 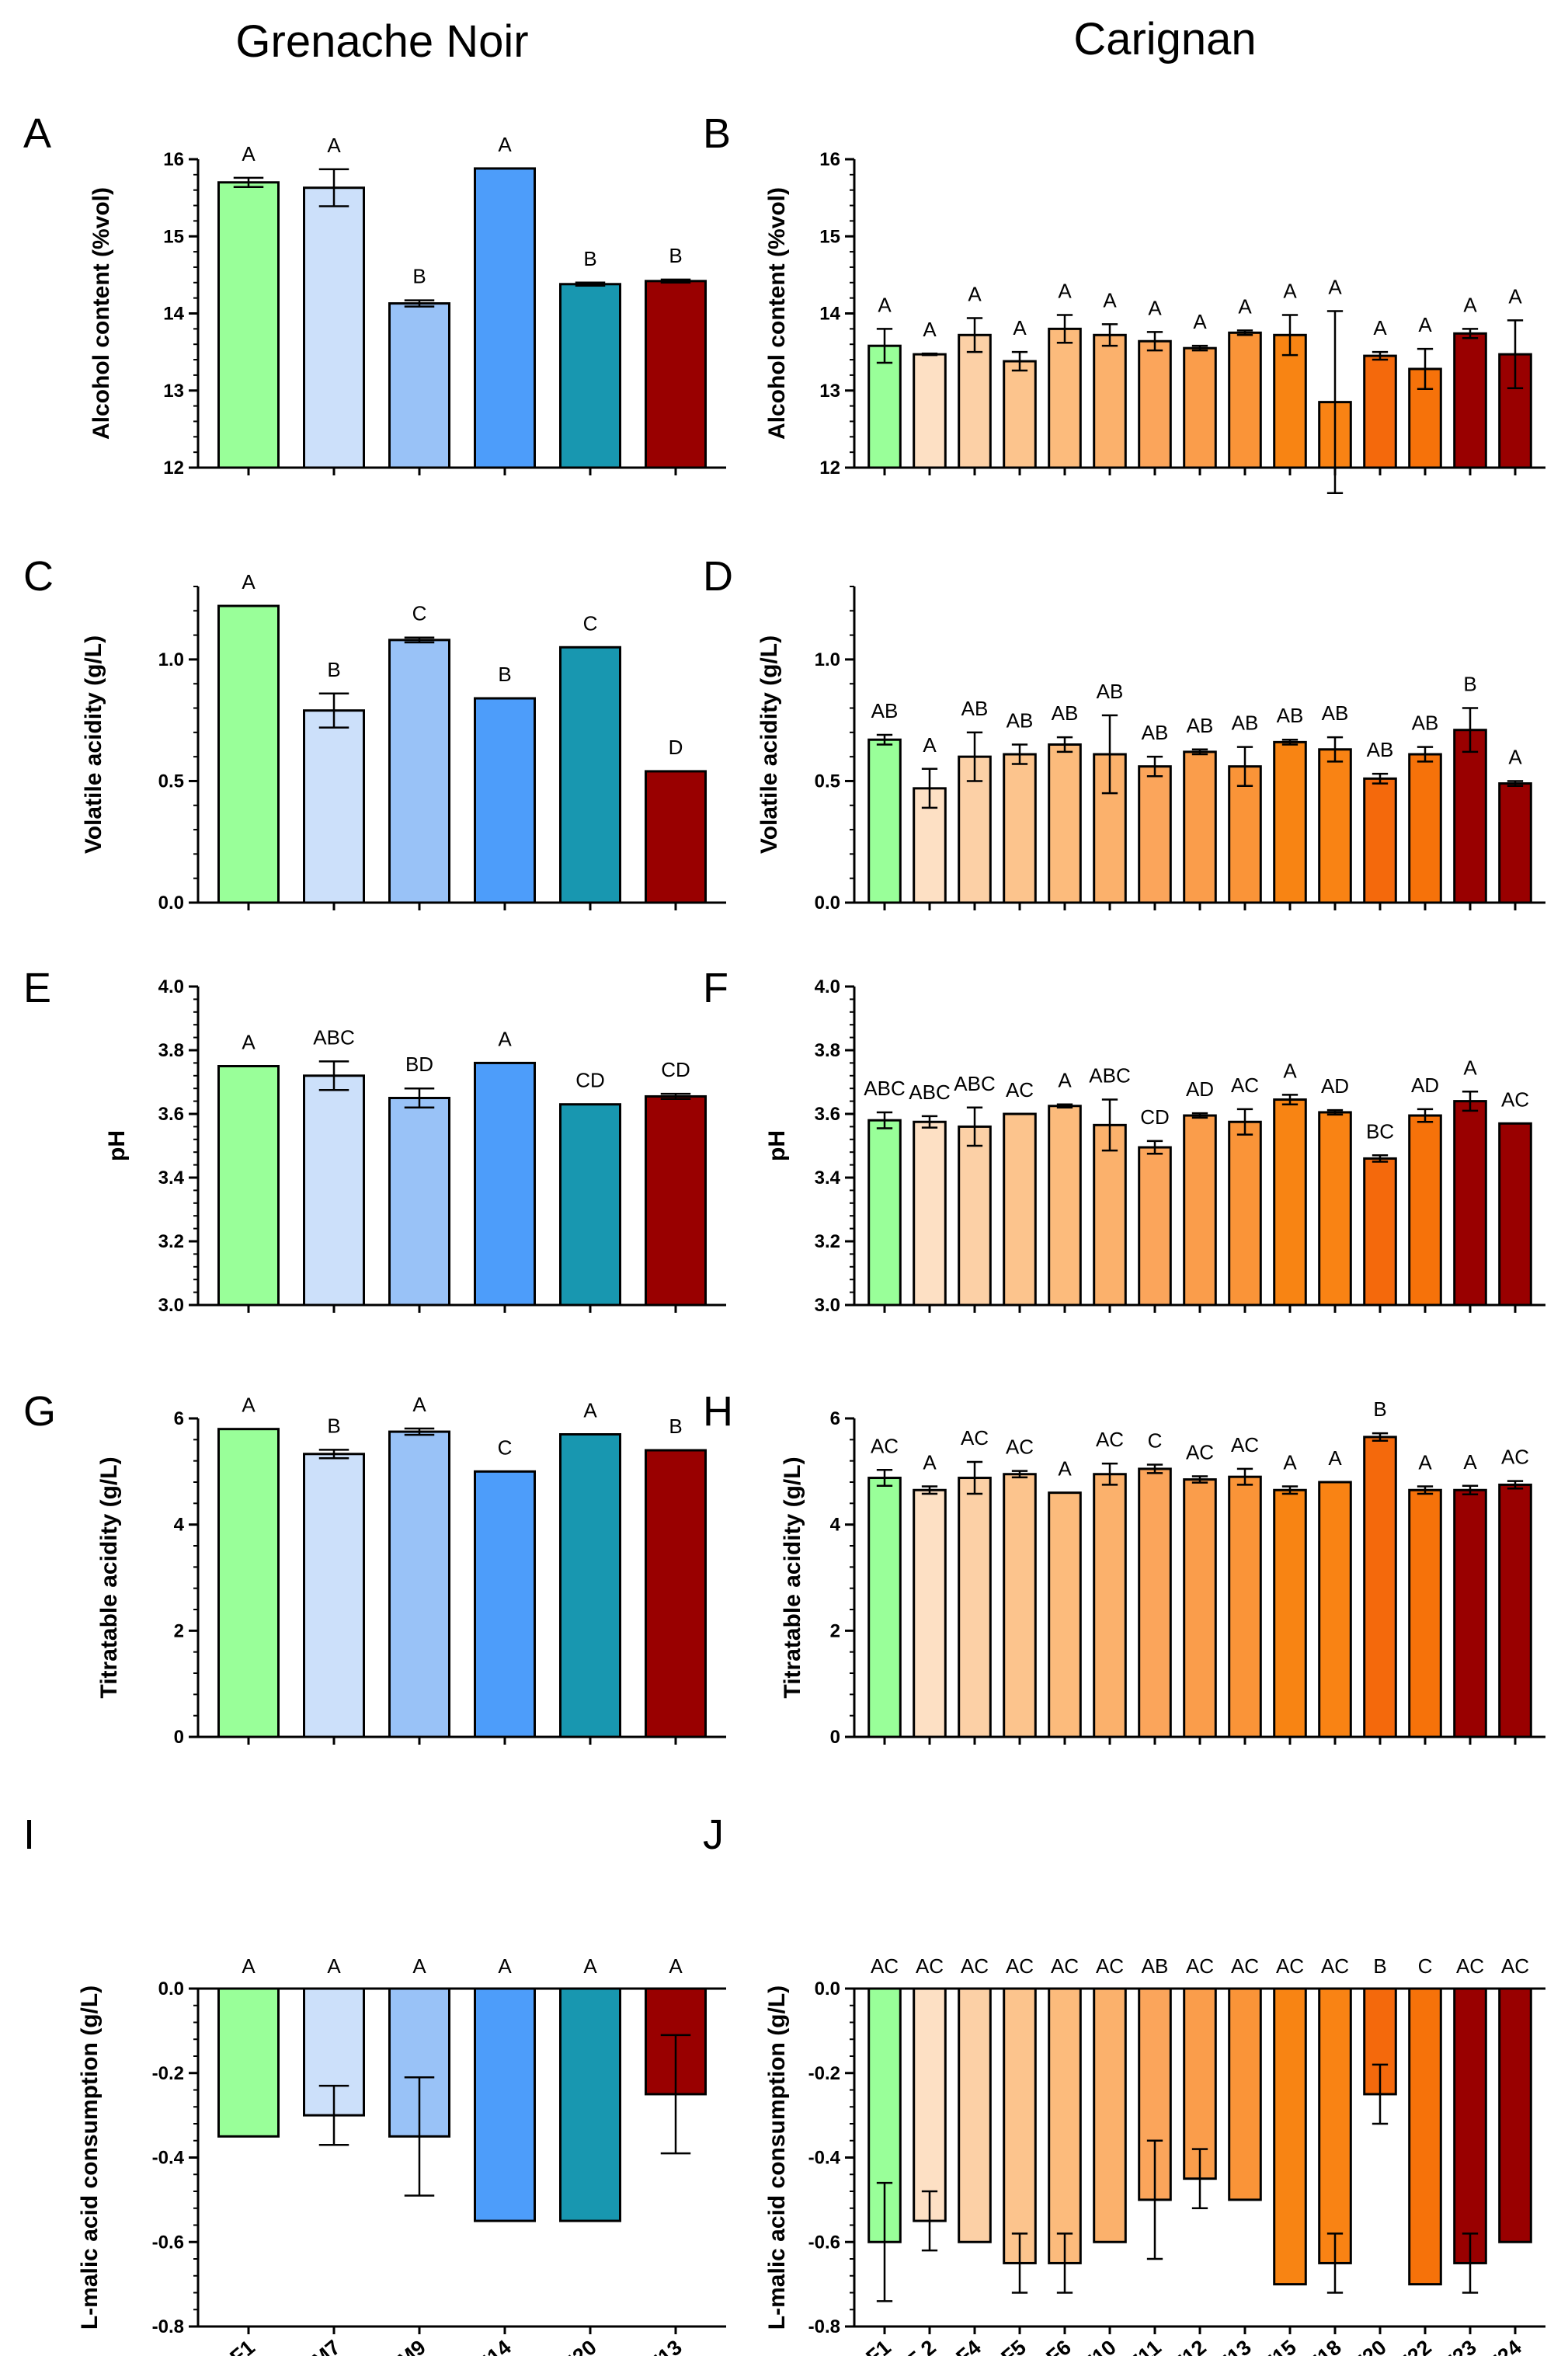 What do you see at coordinates (714, 1834) in the screenshot?
I see `panel-letter: J` at bounding box center [714, 1834].